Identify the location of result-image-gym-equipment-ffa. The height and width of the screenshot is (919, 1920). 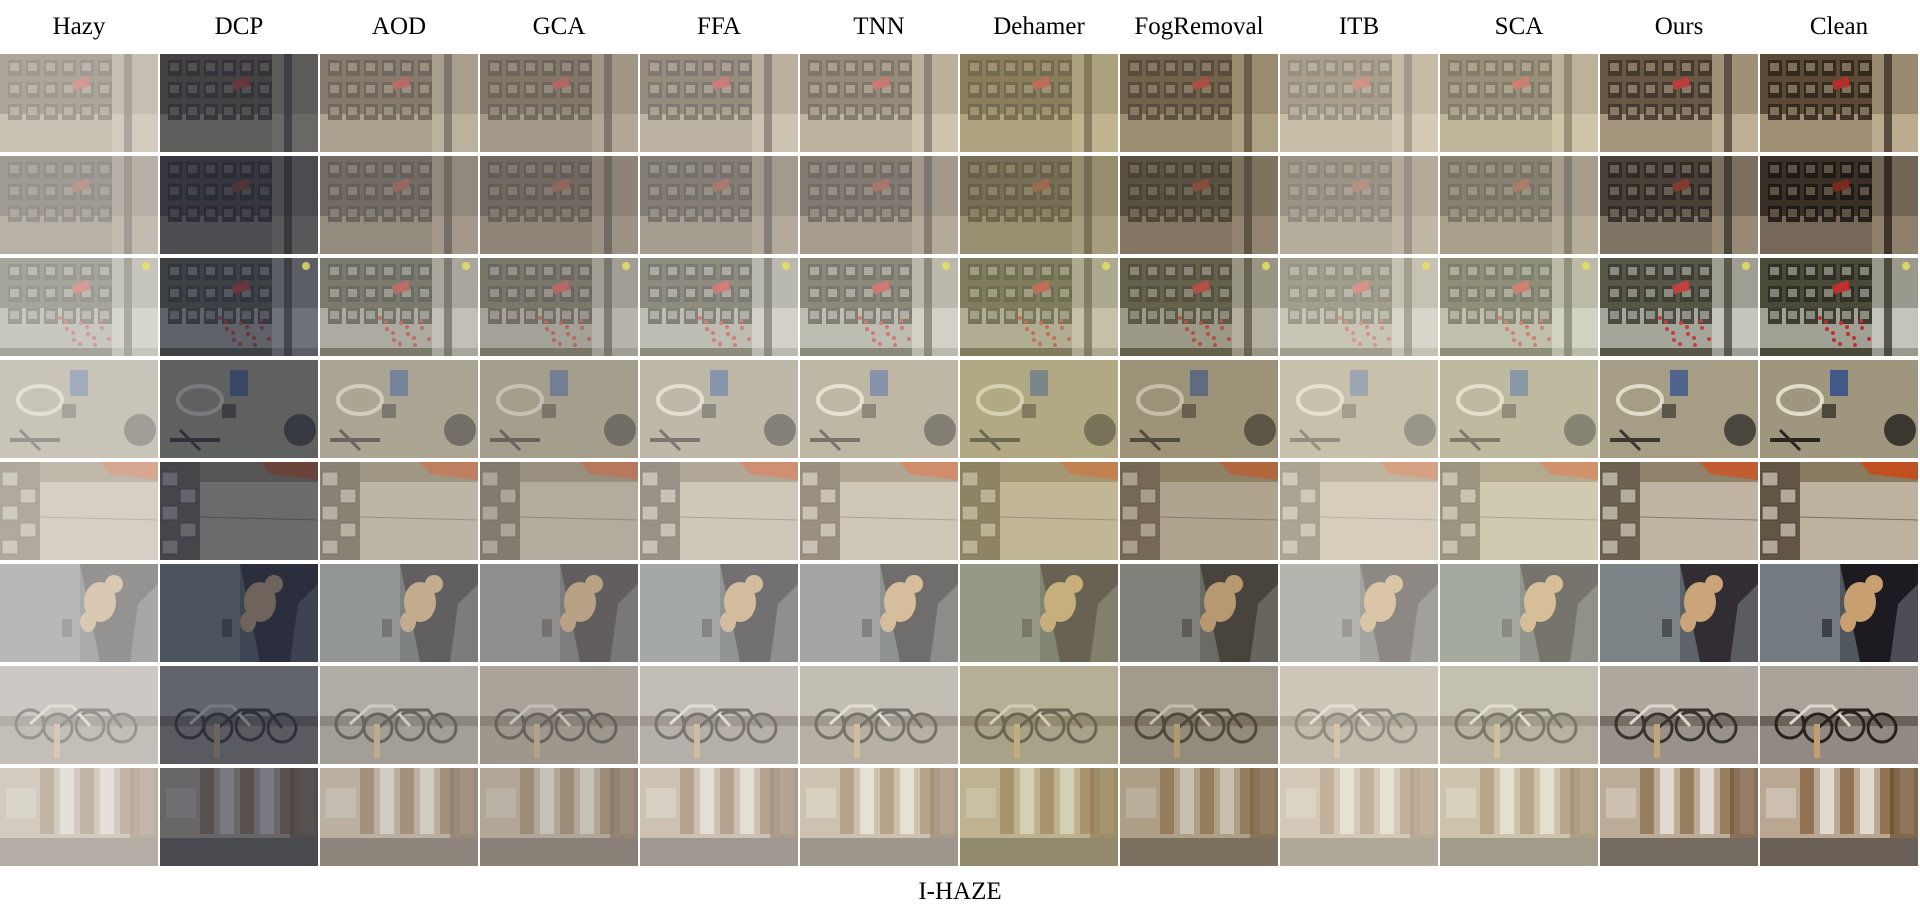
(719, 409).